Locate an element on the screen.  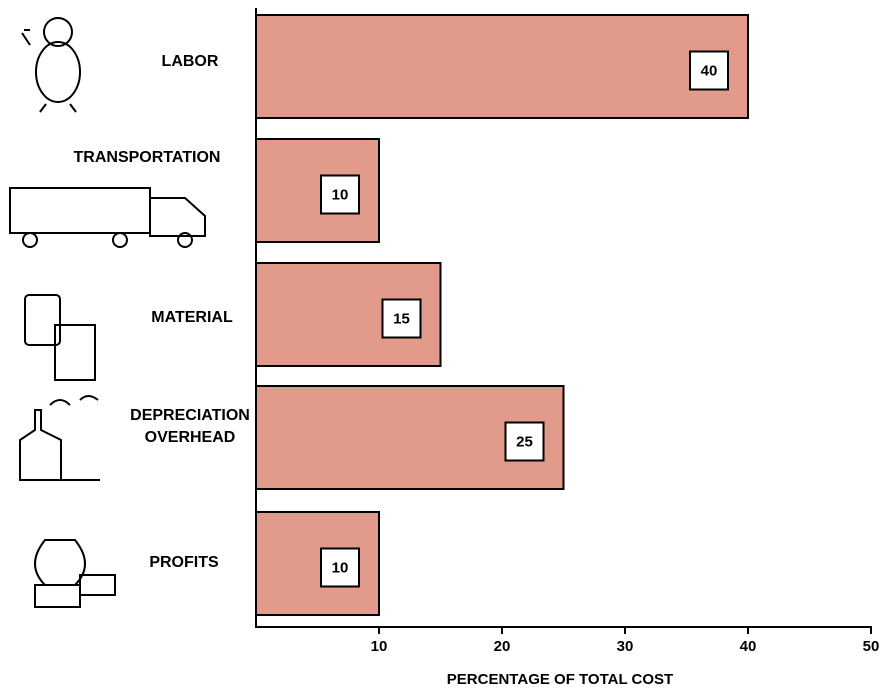
icon-box is located at coordinates (75, 352).